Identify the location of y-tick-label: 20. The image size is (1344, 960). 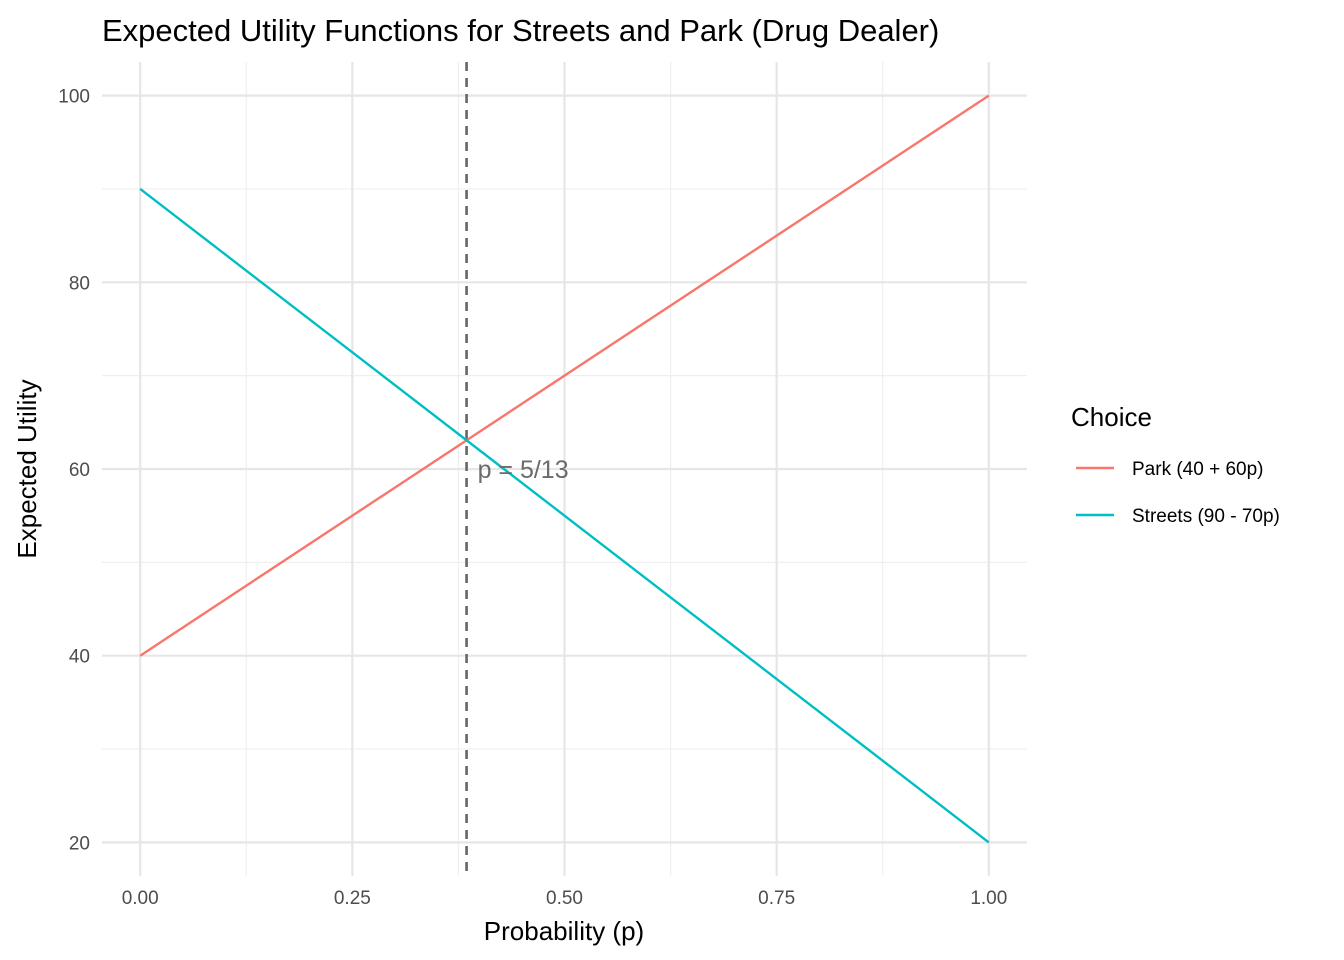
(79, 843).